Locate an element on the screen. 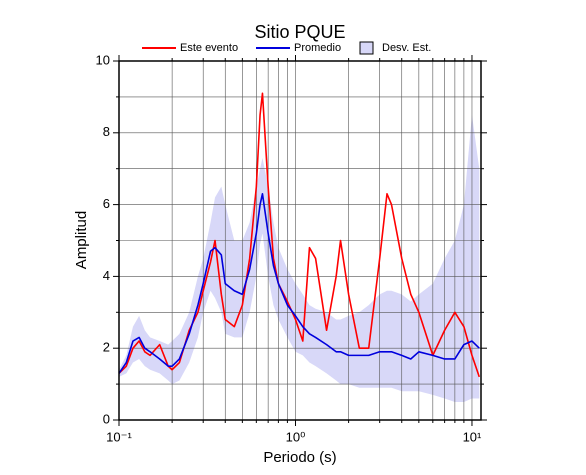 Image resolution: width=586 pixels, height=475 pixels. y-tick-label: 4 is located at coordinates (106, 275).